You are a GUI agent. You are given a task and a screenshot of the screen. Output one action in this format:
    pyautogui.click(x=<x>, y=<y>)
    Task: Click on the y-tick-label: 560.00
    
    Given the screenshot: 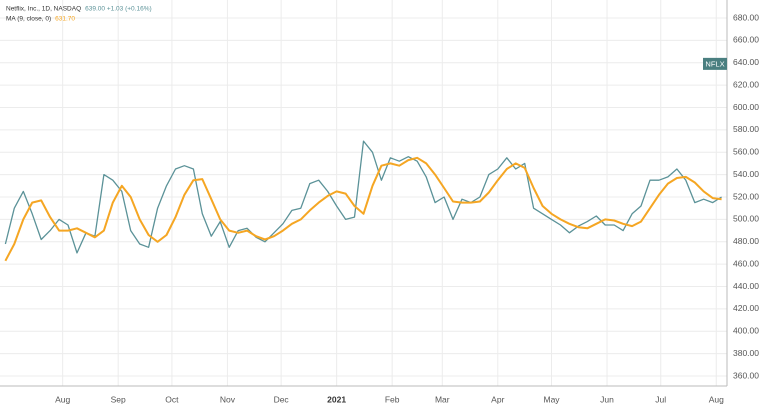 What is the action you would take?
    pyautogui.click(x=746, y=152)
    